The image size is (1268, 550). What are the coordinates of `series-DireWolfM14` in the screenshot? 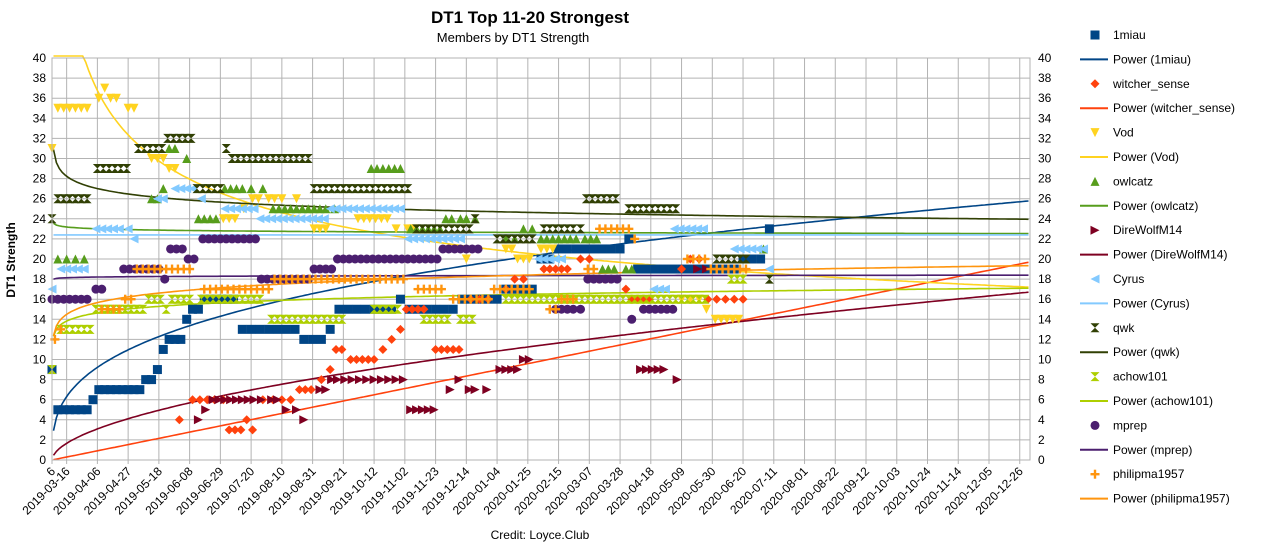 It's located at (452, 344).